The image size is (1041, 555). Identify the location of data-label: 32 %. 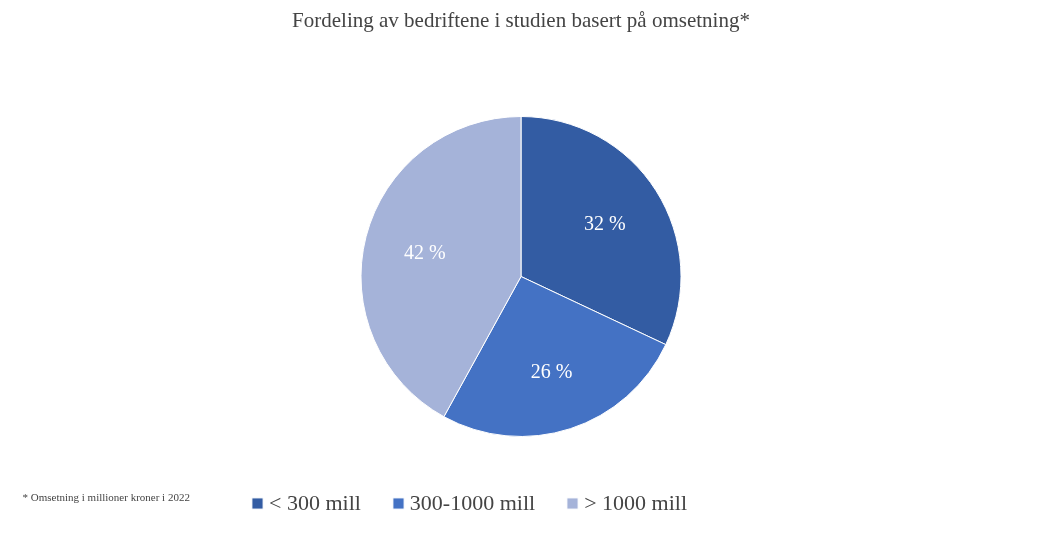
(604, 223).